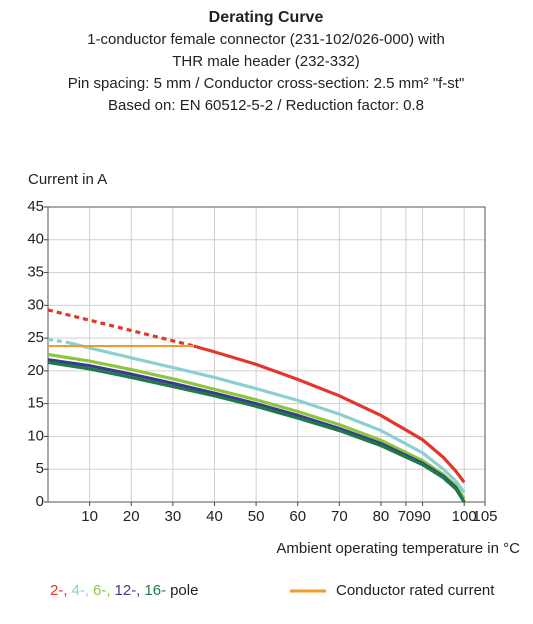  What do you see at coordinates (102, 590) in the screenshot?
I see `legend-label: 6-,` at bounding box center [102, 590].